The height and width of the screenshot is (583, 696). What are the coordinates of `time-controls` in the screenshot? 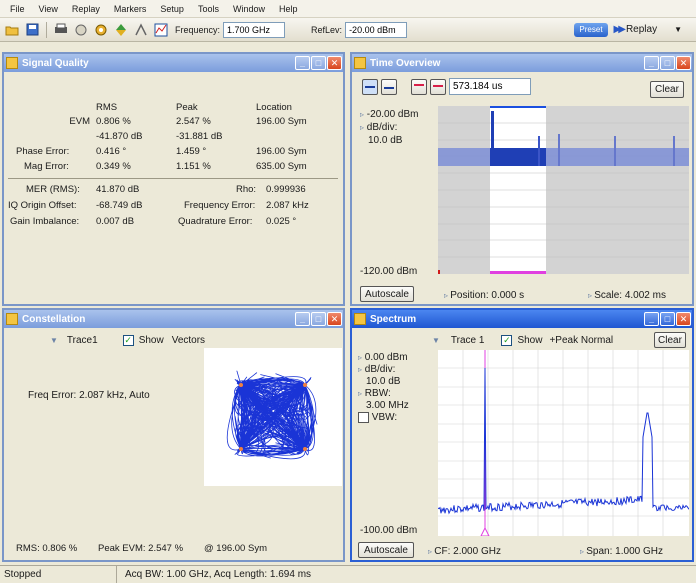 It's located at (446, 86).